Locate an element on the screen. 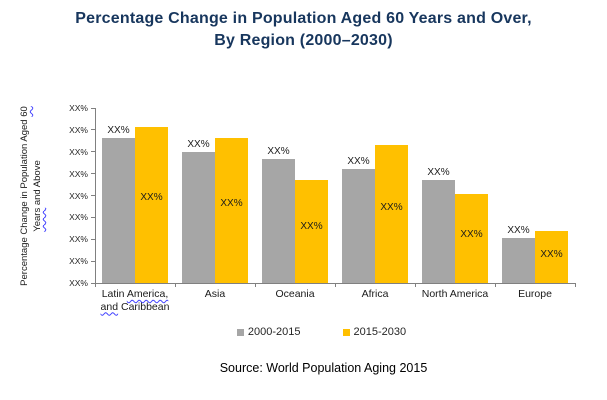  bar-label-2000-2015-north-america: XX% is located at coordinates (438, 172).